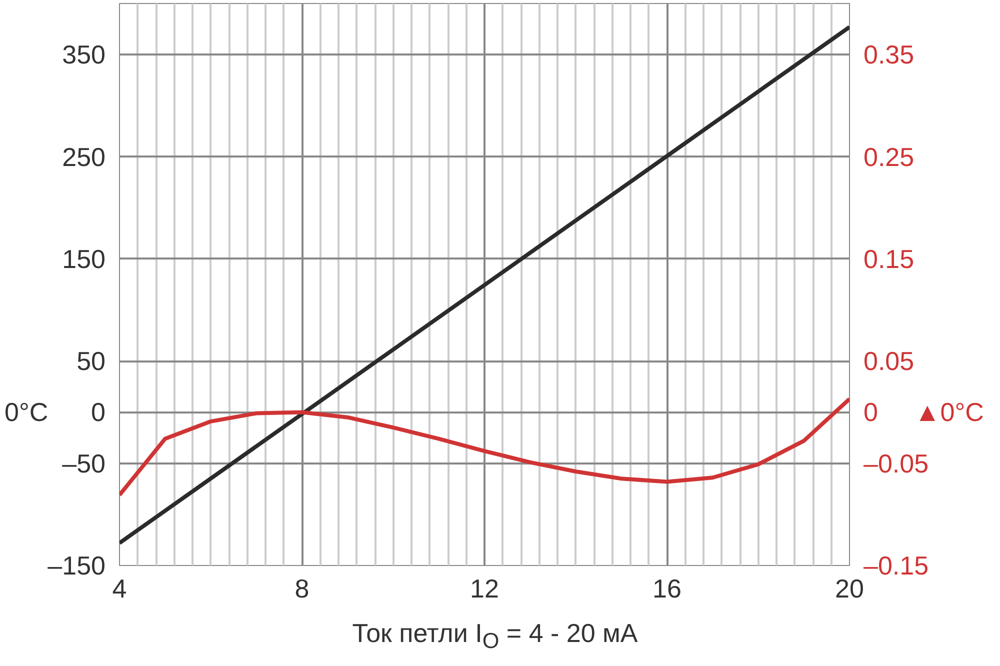  What do you see at coordinates (302, 589) in the screenshot?
I see `x-tick-label: 8` at bounding box center [302, 589].